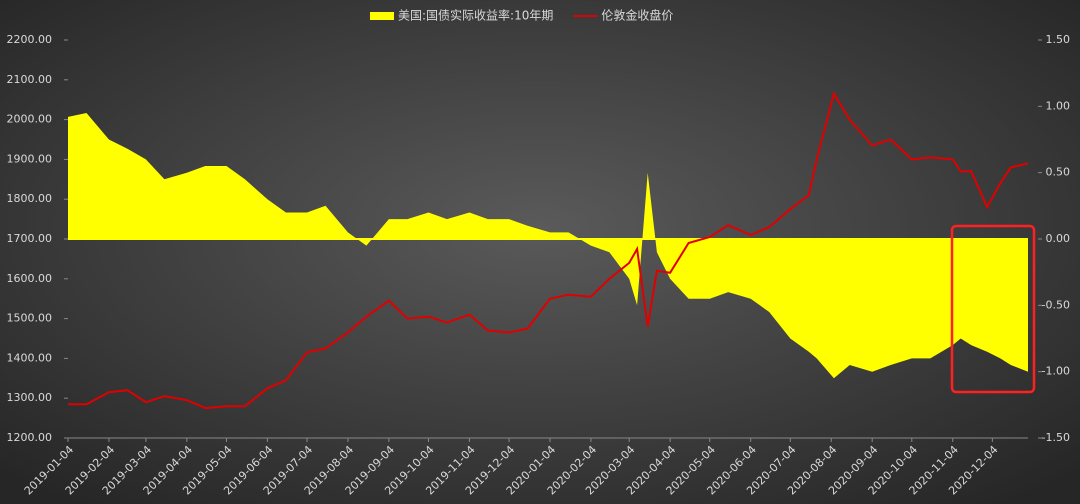 Image resolution: width=1080 pixels, height=504 pixels. Describe the element at coordinates (1056, 304) in the screenshot. I see `y2-tick-label: -0.50` at that location.